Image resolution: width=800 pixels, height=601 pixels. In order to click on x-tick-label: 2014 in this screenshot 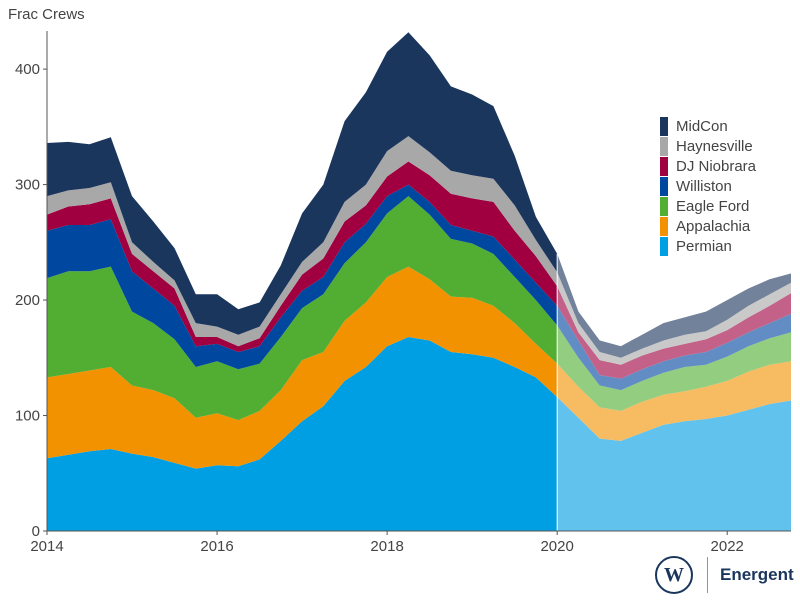, I will do `click(46, 546)`.